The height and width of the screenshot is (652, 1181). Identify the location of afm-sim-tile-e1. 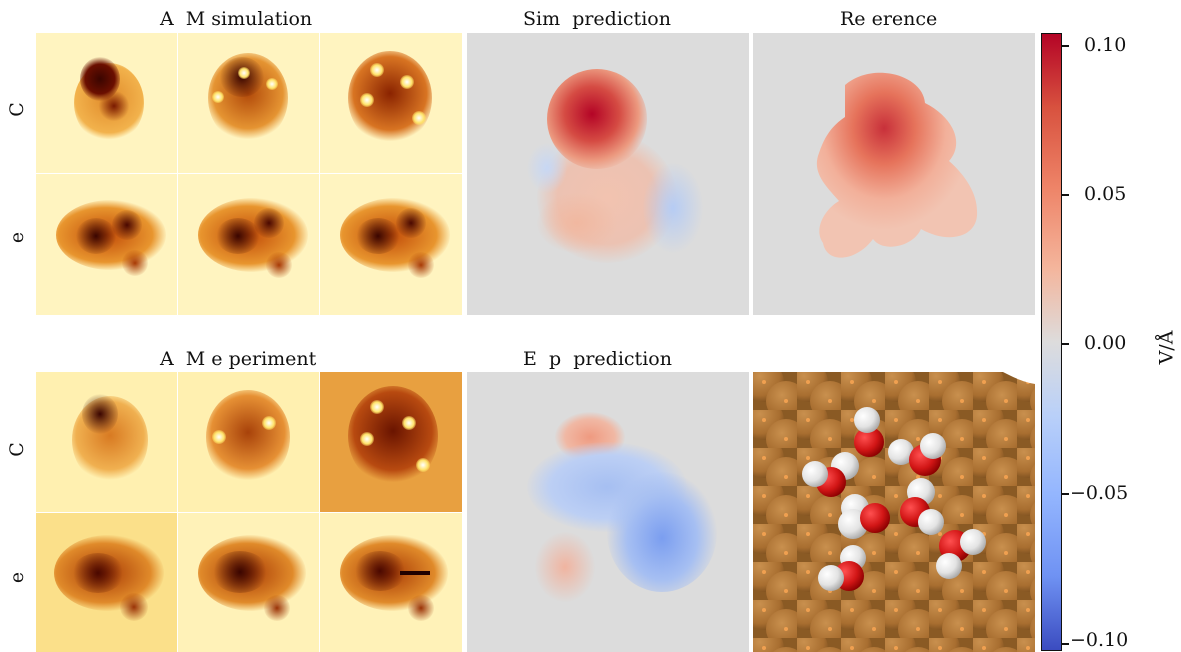
(106, 244).